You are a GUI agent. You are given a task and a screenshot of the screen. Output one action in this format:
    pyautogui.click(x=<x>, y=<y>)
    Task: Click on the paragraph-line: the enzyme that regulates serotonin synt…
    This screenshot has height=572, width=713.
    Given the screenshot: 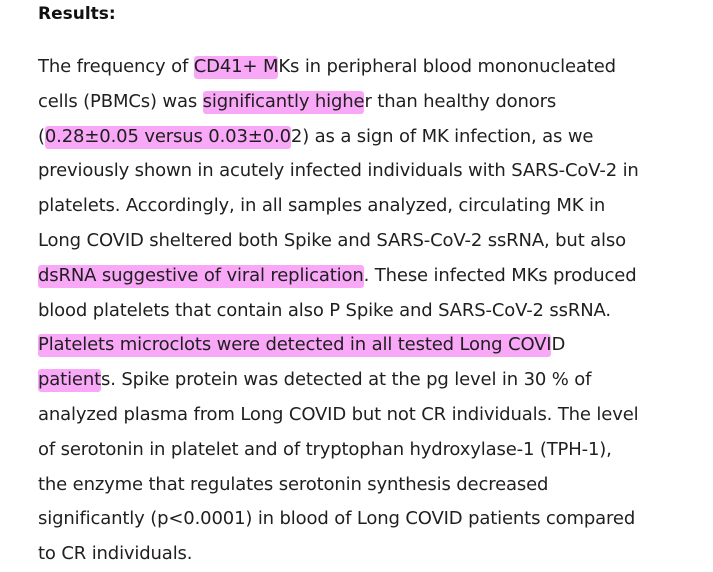 What is the action you would take?
    pyautogui.click(x=375, y=485)
    